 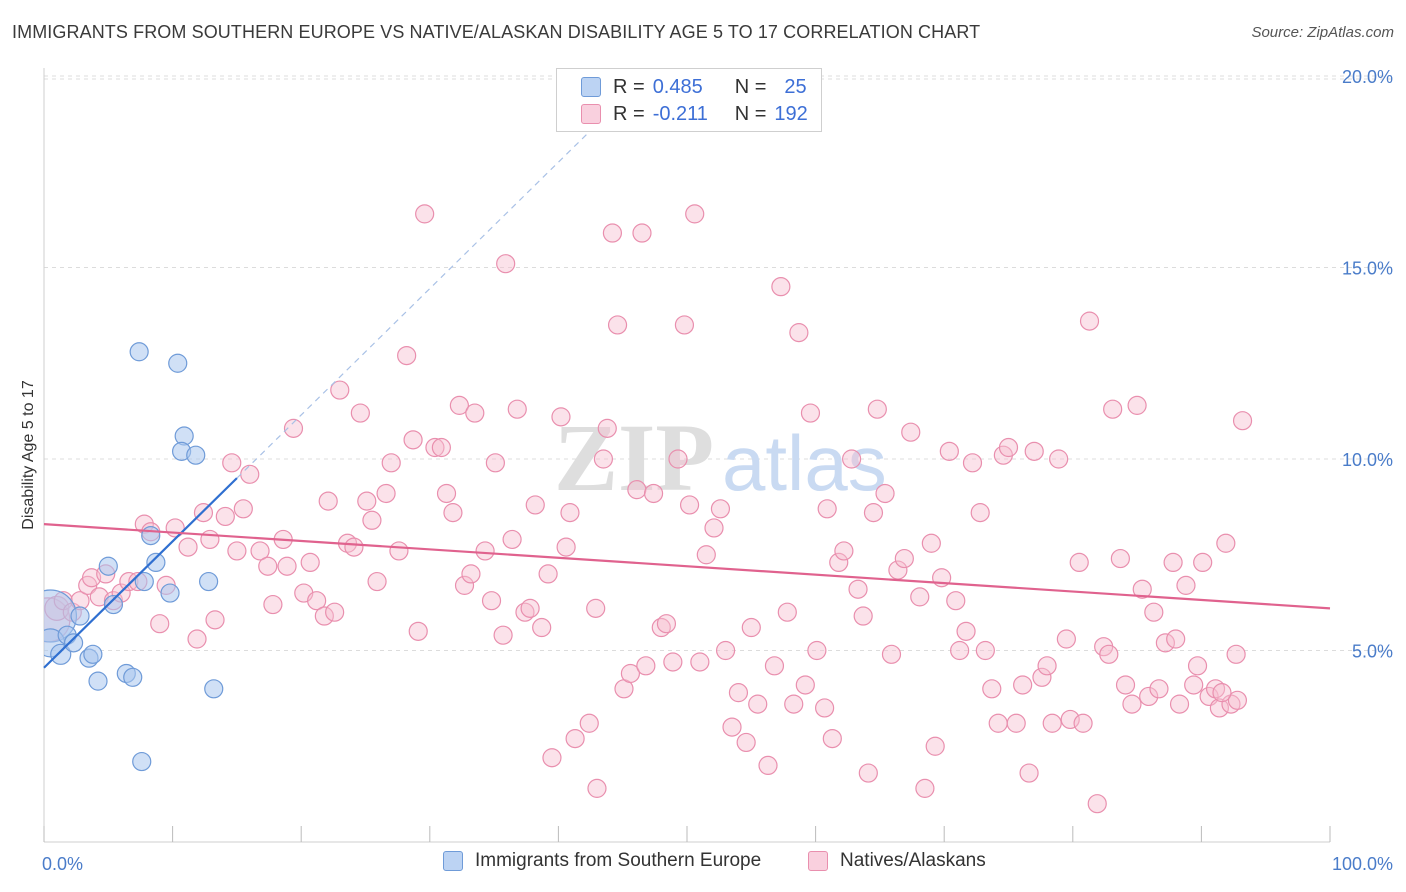 I want to click on x-tick-label-min: 0.0%, so click(x=62, y=864).